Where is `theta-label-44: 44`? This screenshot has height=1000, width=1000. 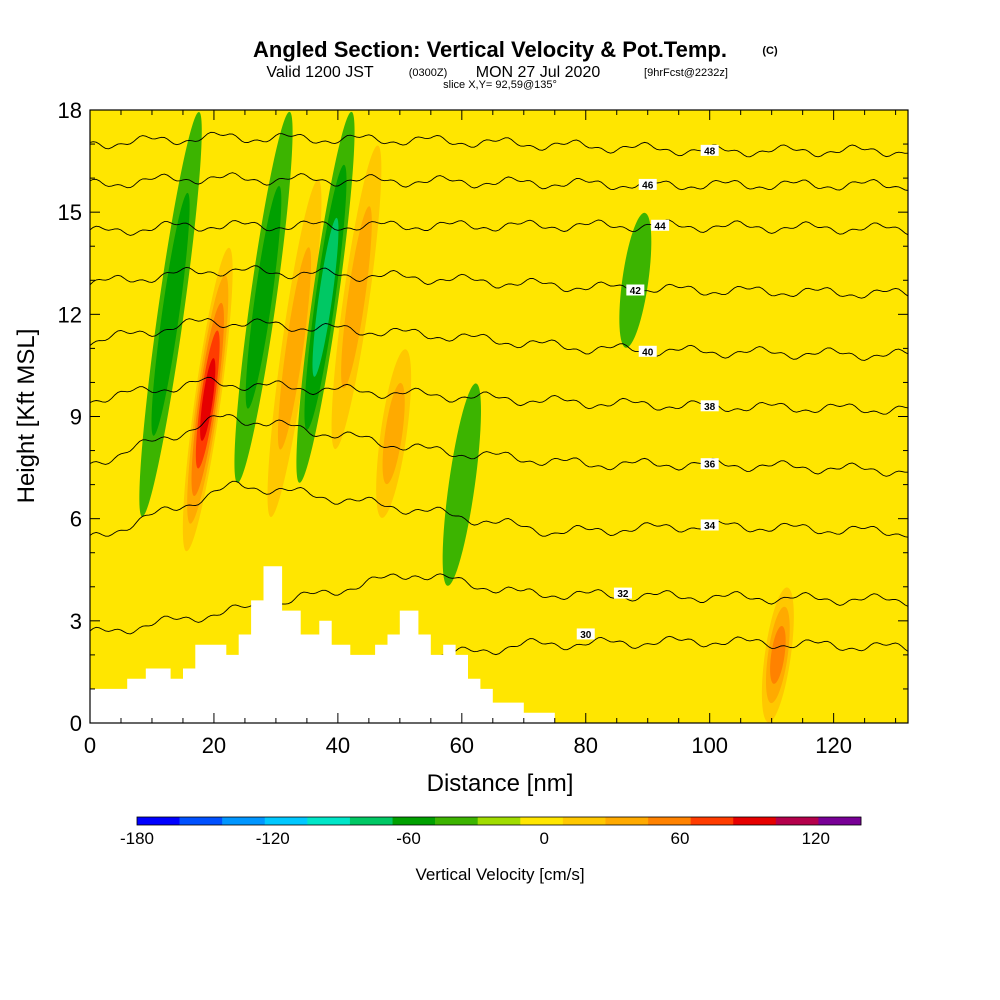 theta-label-44: 44 is located at coordinates (661, 226).